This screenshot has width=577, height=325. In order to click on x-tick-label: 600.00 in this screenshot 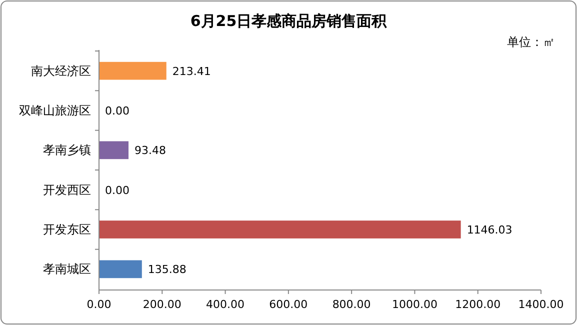, I will do `click(288, 304)`.